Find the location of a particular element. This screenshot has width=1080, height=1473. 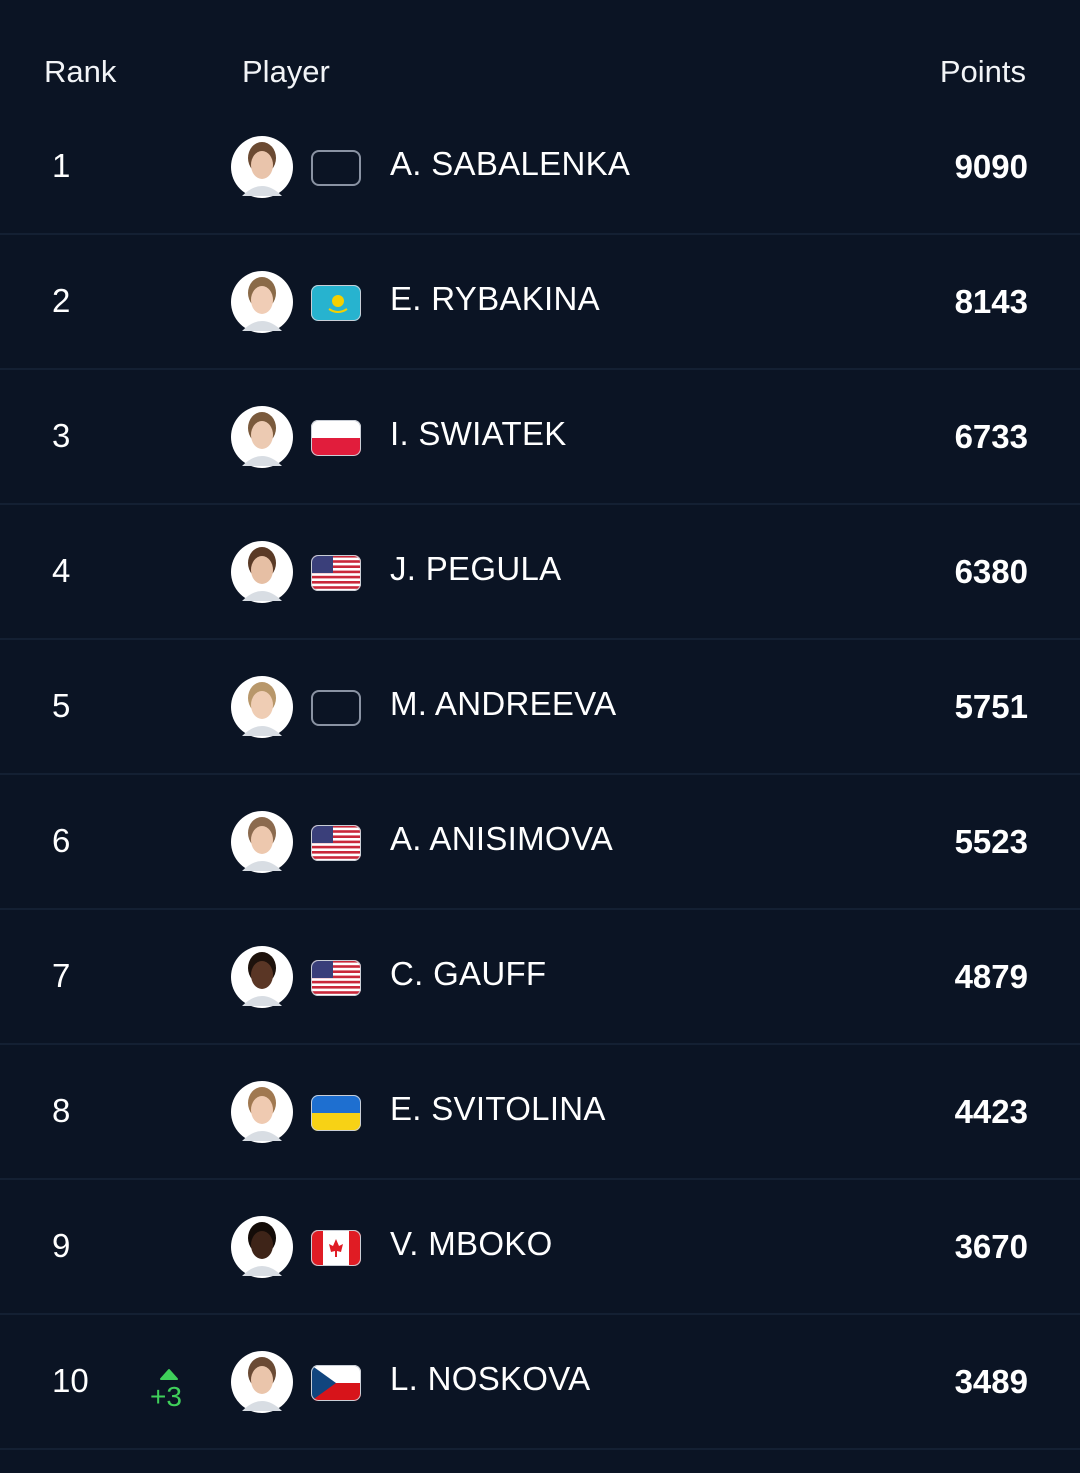

rank: 2 is located at coordinates (61, 300).